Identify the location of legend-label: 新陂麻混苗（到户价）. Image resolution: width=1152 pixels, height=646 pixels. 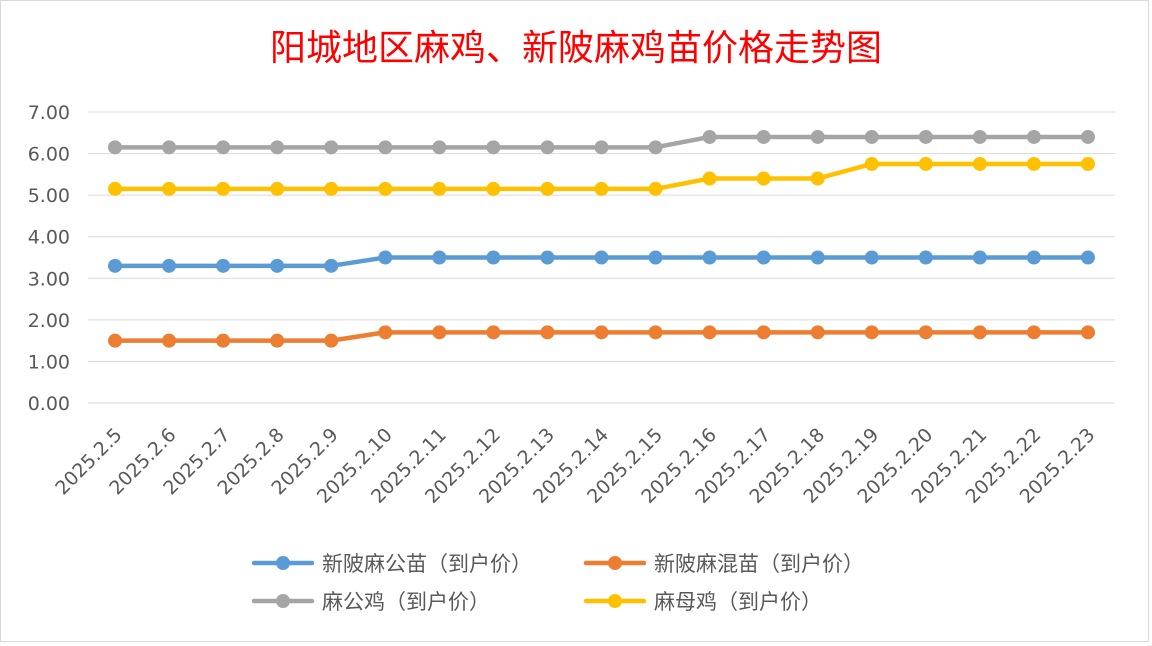
(759, 564).